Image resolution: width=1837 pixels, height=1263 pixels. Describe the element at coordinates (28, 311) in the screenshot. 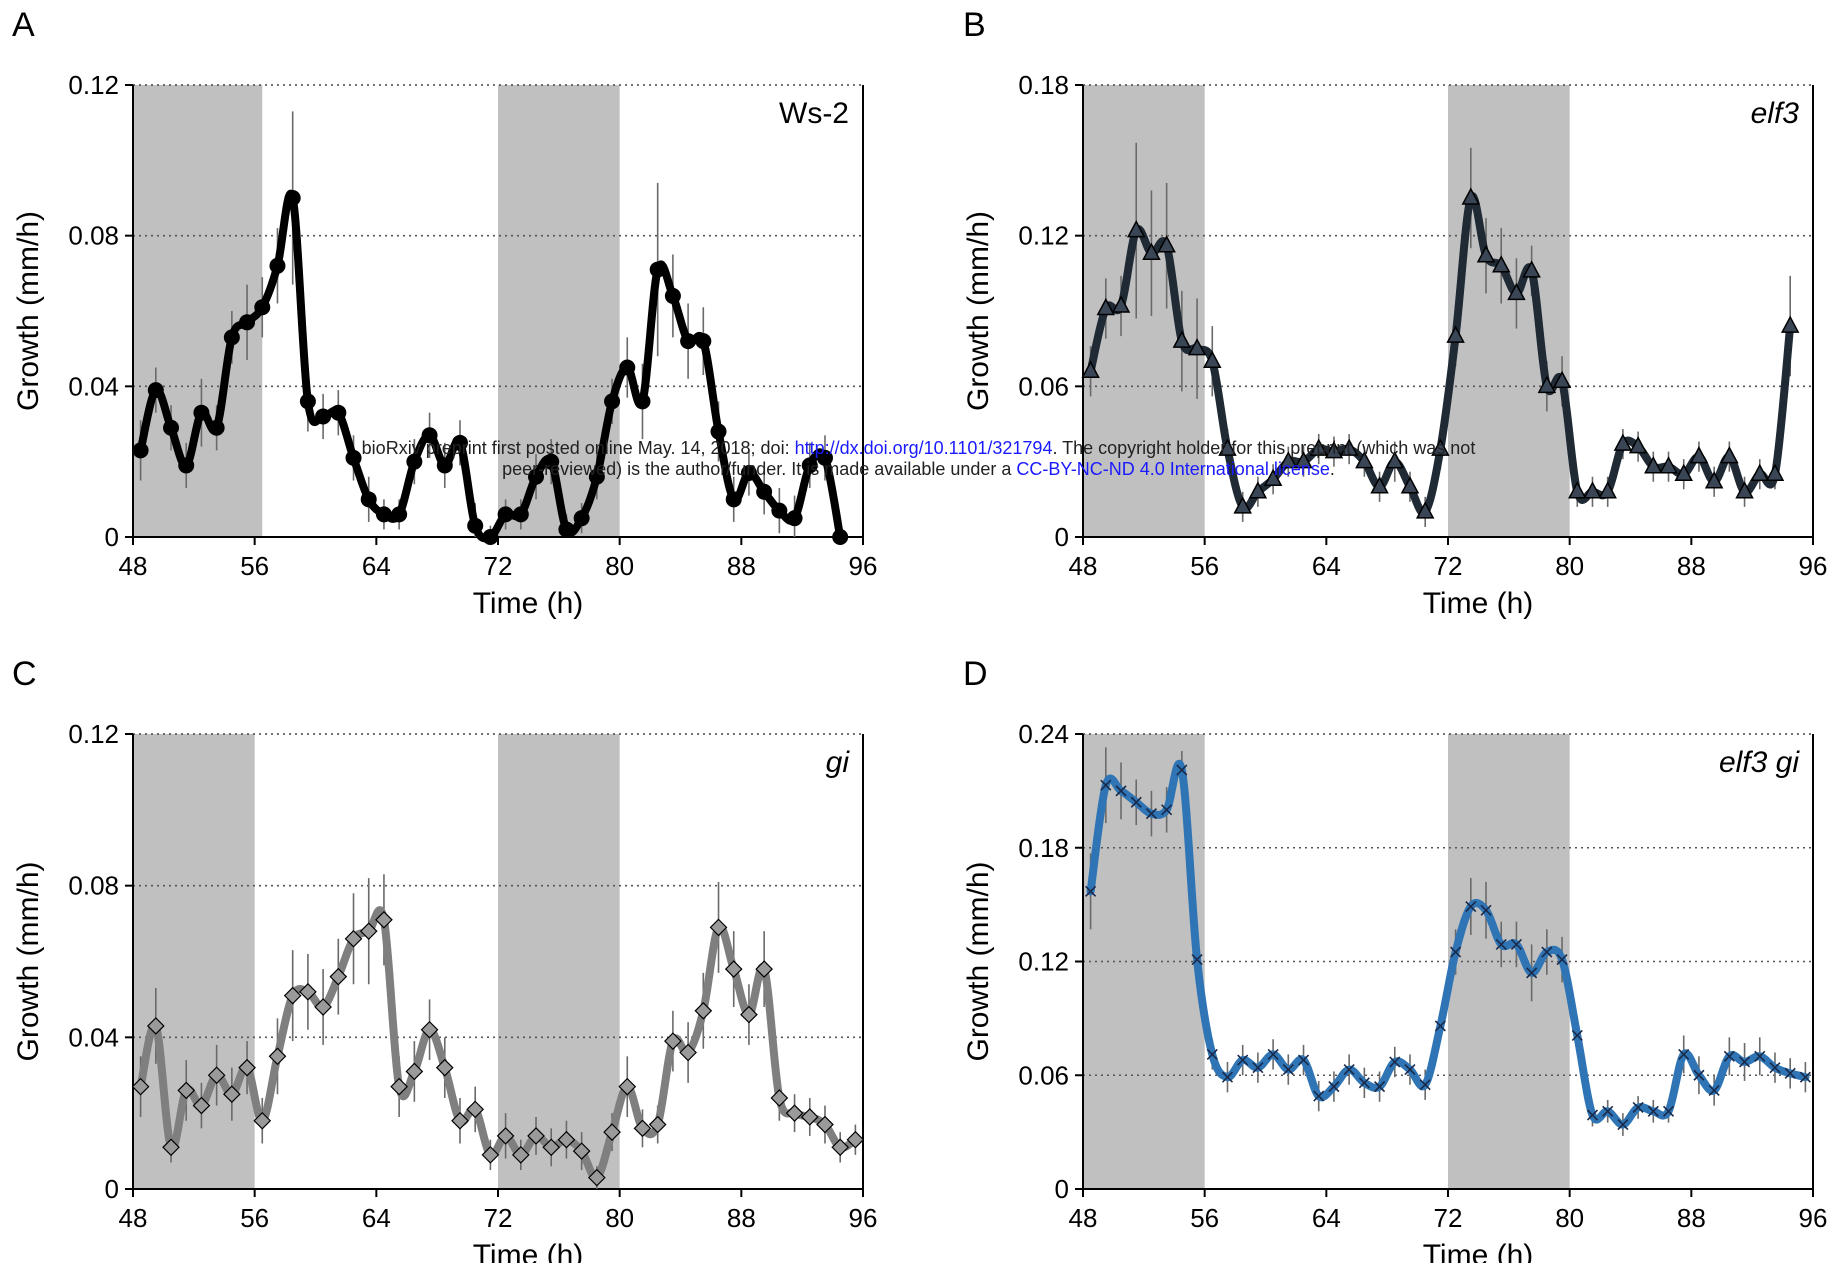

I see `y-axis-label: Growth (mm/h)` at that location.